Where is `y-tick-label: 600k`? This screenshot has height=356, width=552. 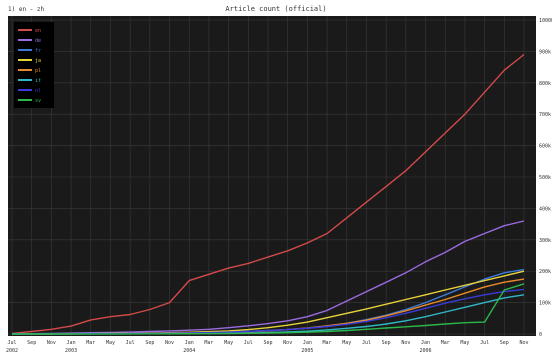
y-tick-label: 600k is located at coordinates (545, 147).